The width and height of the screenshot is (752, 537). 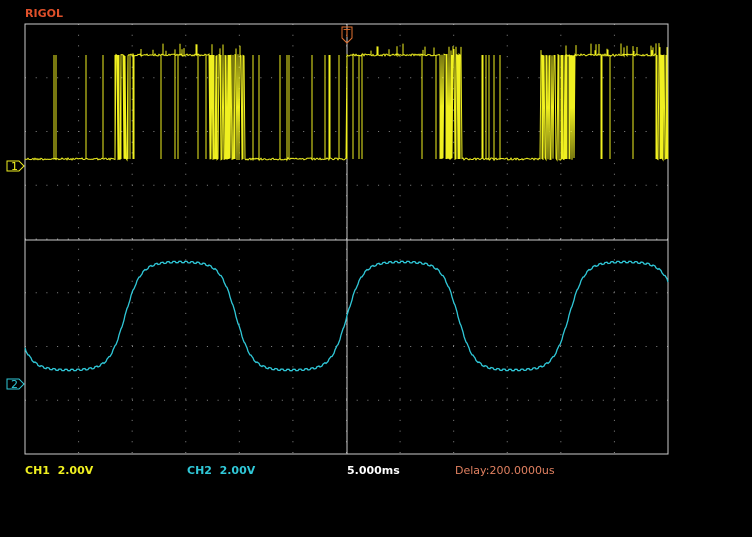 I want to click on ch1-marker-label: 1, so click(x=14, y=166).